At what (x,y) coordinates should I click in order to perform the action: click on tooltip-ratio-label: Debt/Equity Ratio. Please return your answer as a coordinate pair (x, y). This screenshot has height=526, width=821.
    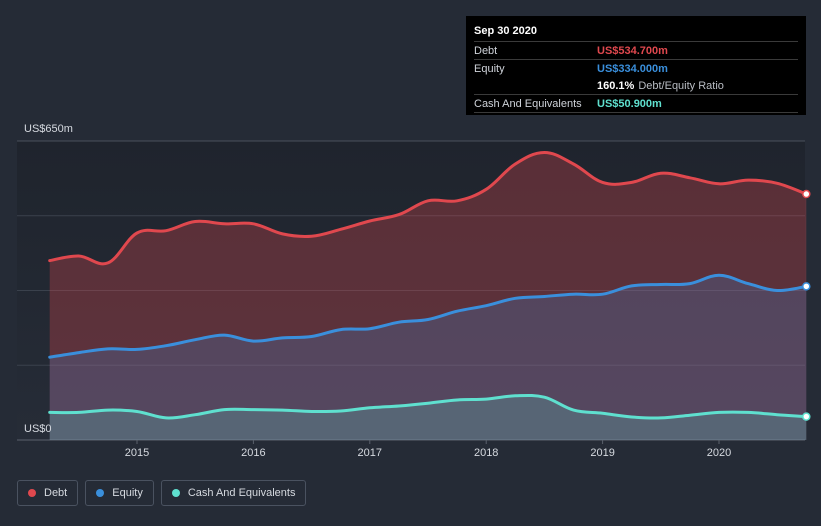
    Looking at the image, I should click on (681, 85).